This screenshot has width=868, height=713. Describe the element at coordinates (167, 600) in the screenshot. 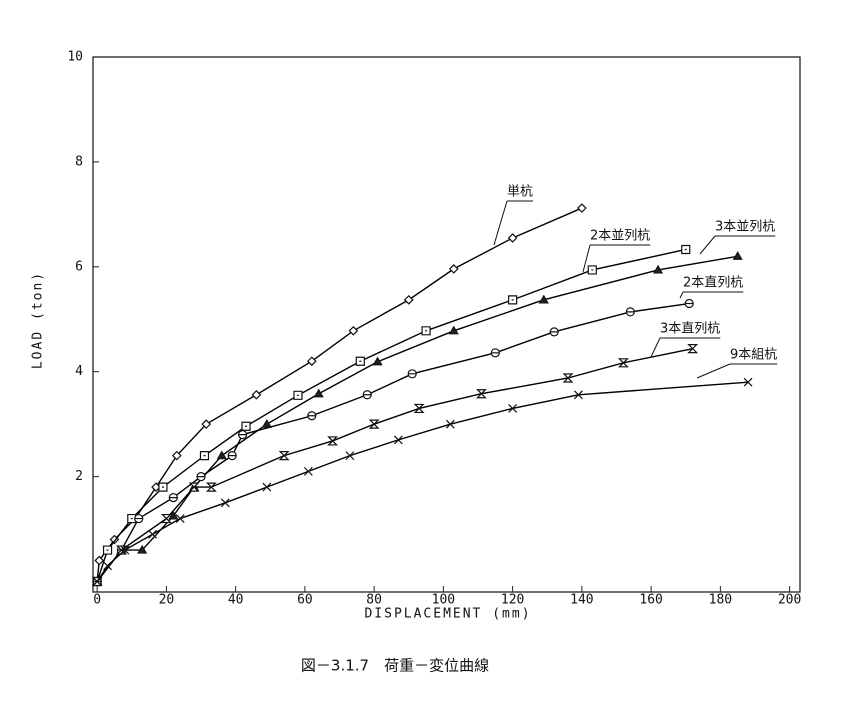

I see `x-tick-label: 20` at that location.